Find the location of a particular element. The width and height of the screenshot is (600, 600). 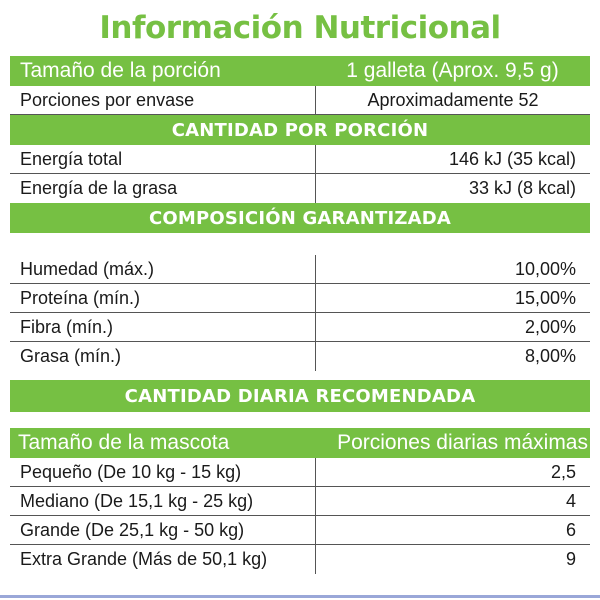

daily-recommended-panel: CANTIDAD DIARIA RECOMENDADA is located at coordinates (300, 396).